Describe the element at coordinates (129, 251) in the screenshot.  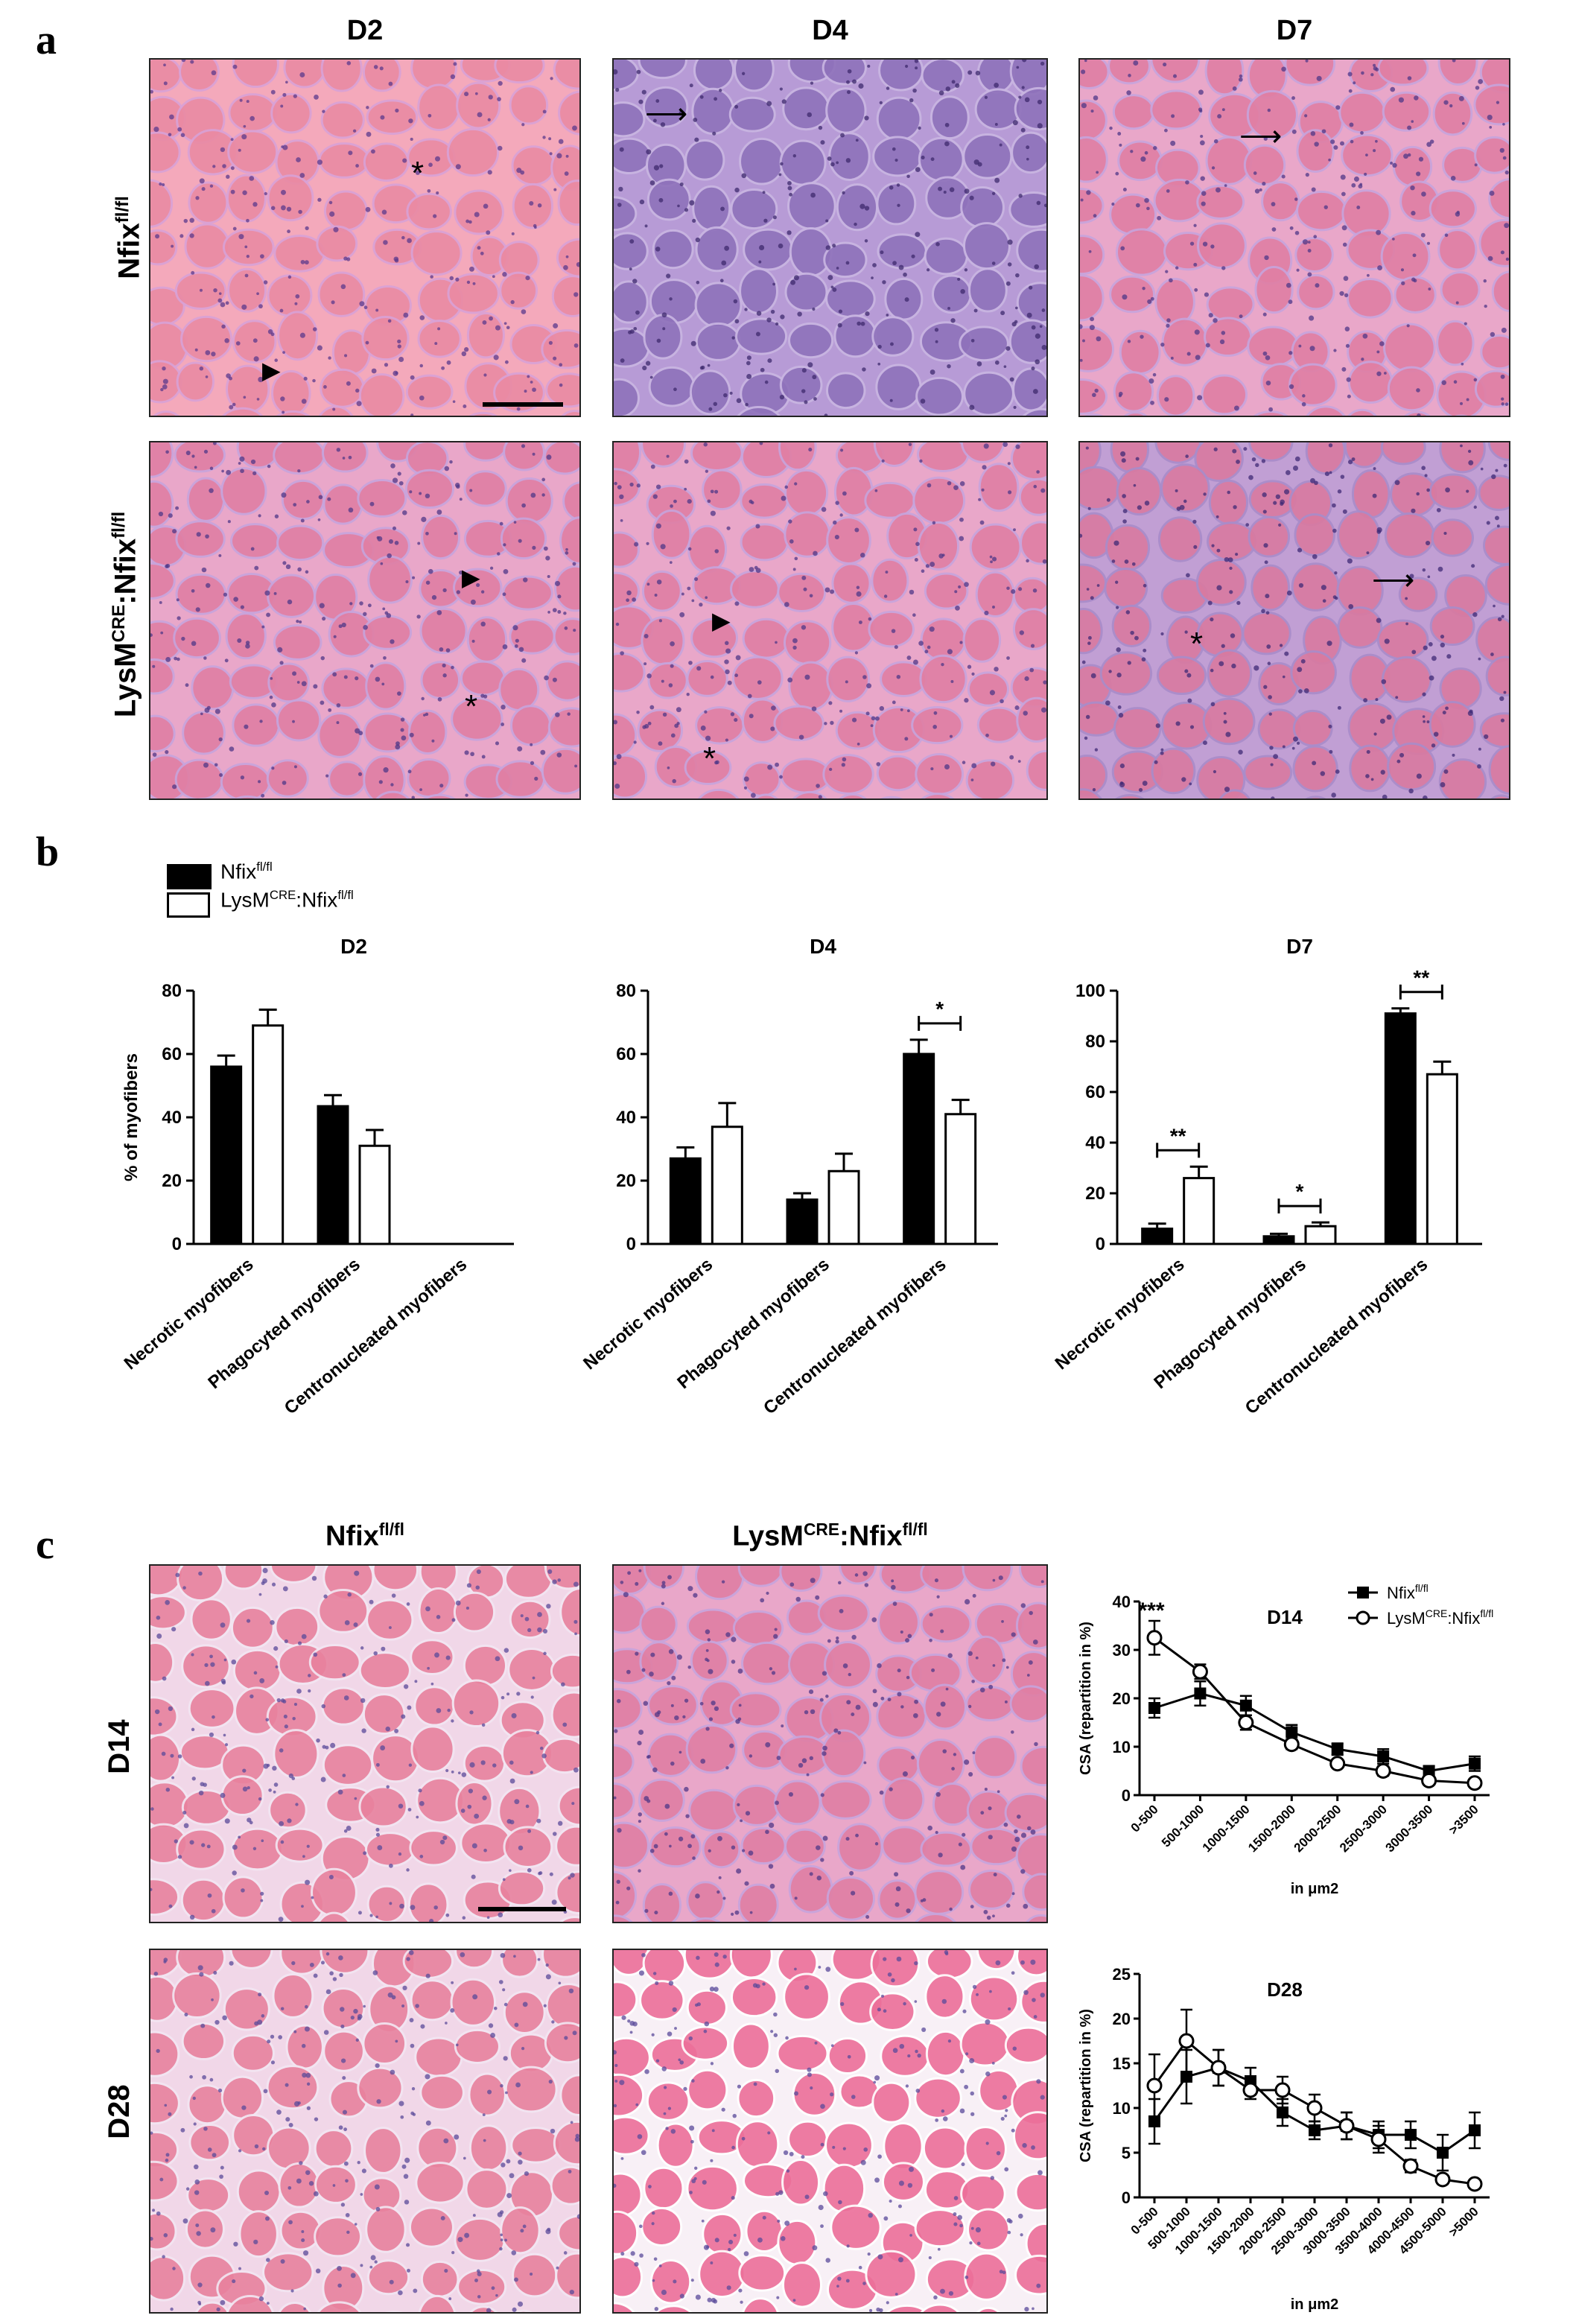
I see `row-label-nfix-base: Nfix` at that location.